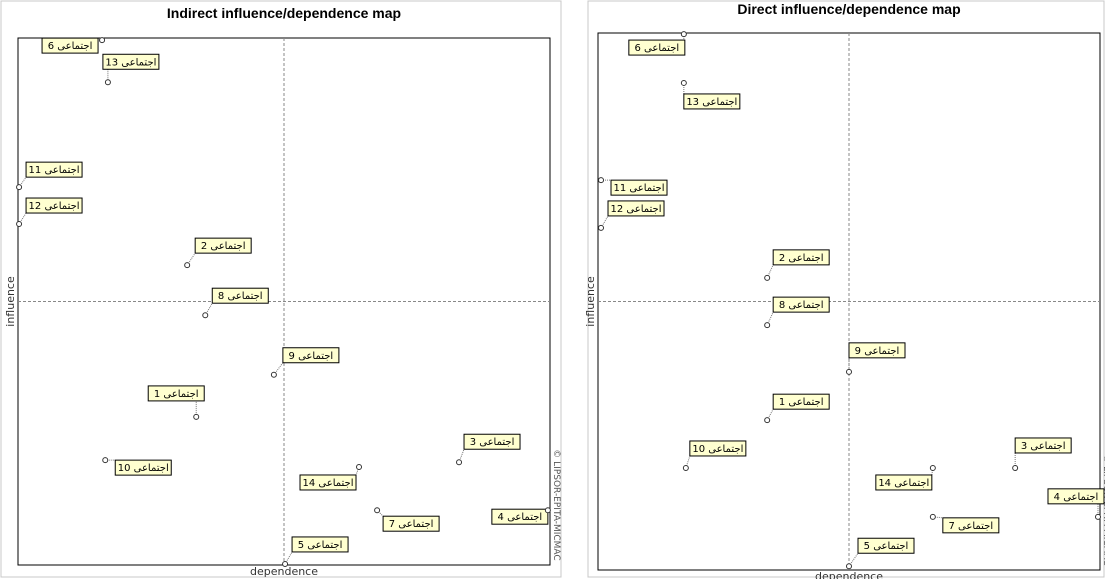 This screenshot has width=1105, height=579. Describe the element at coordinates (284, 13) in the screenshot. I see `chart-title: Indirect influence/dependence map` at that location.